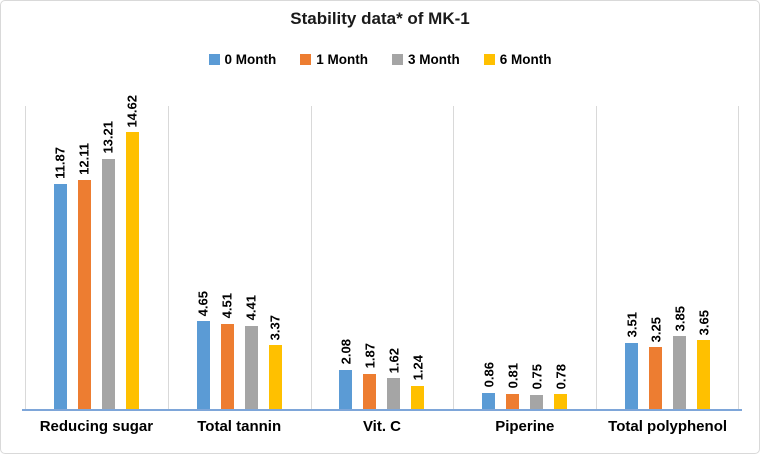 This screenshot has width=760, height=454. I want to click on bar-0-month: 11.87, so click(60, 278).